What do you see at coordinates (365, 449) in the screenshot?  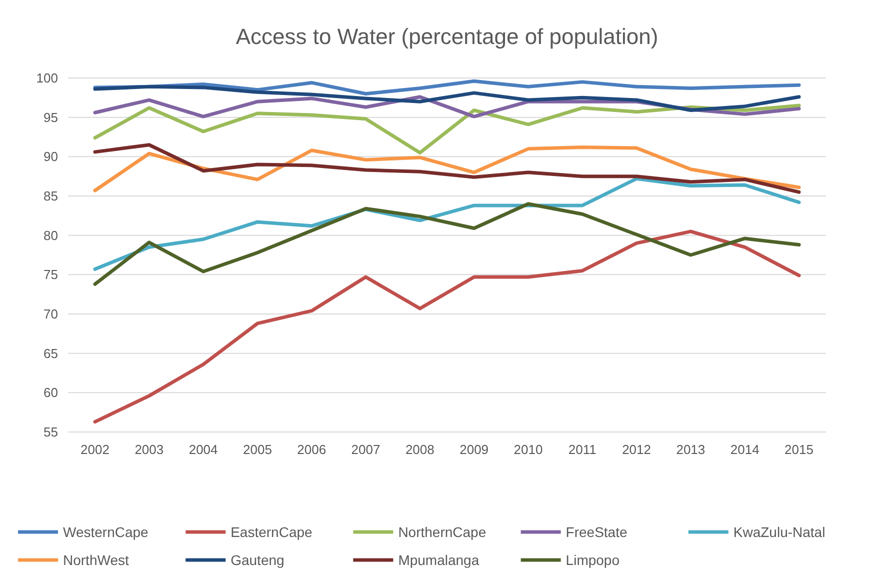 I see `x-tick-label: 2007` at bounding box center [365, 449].